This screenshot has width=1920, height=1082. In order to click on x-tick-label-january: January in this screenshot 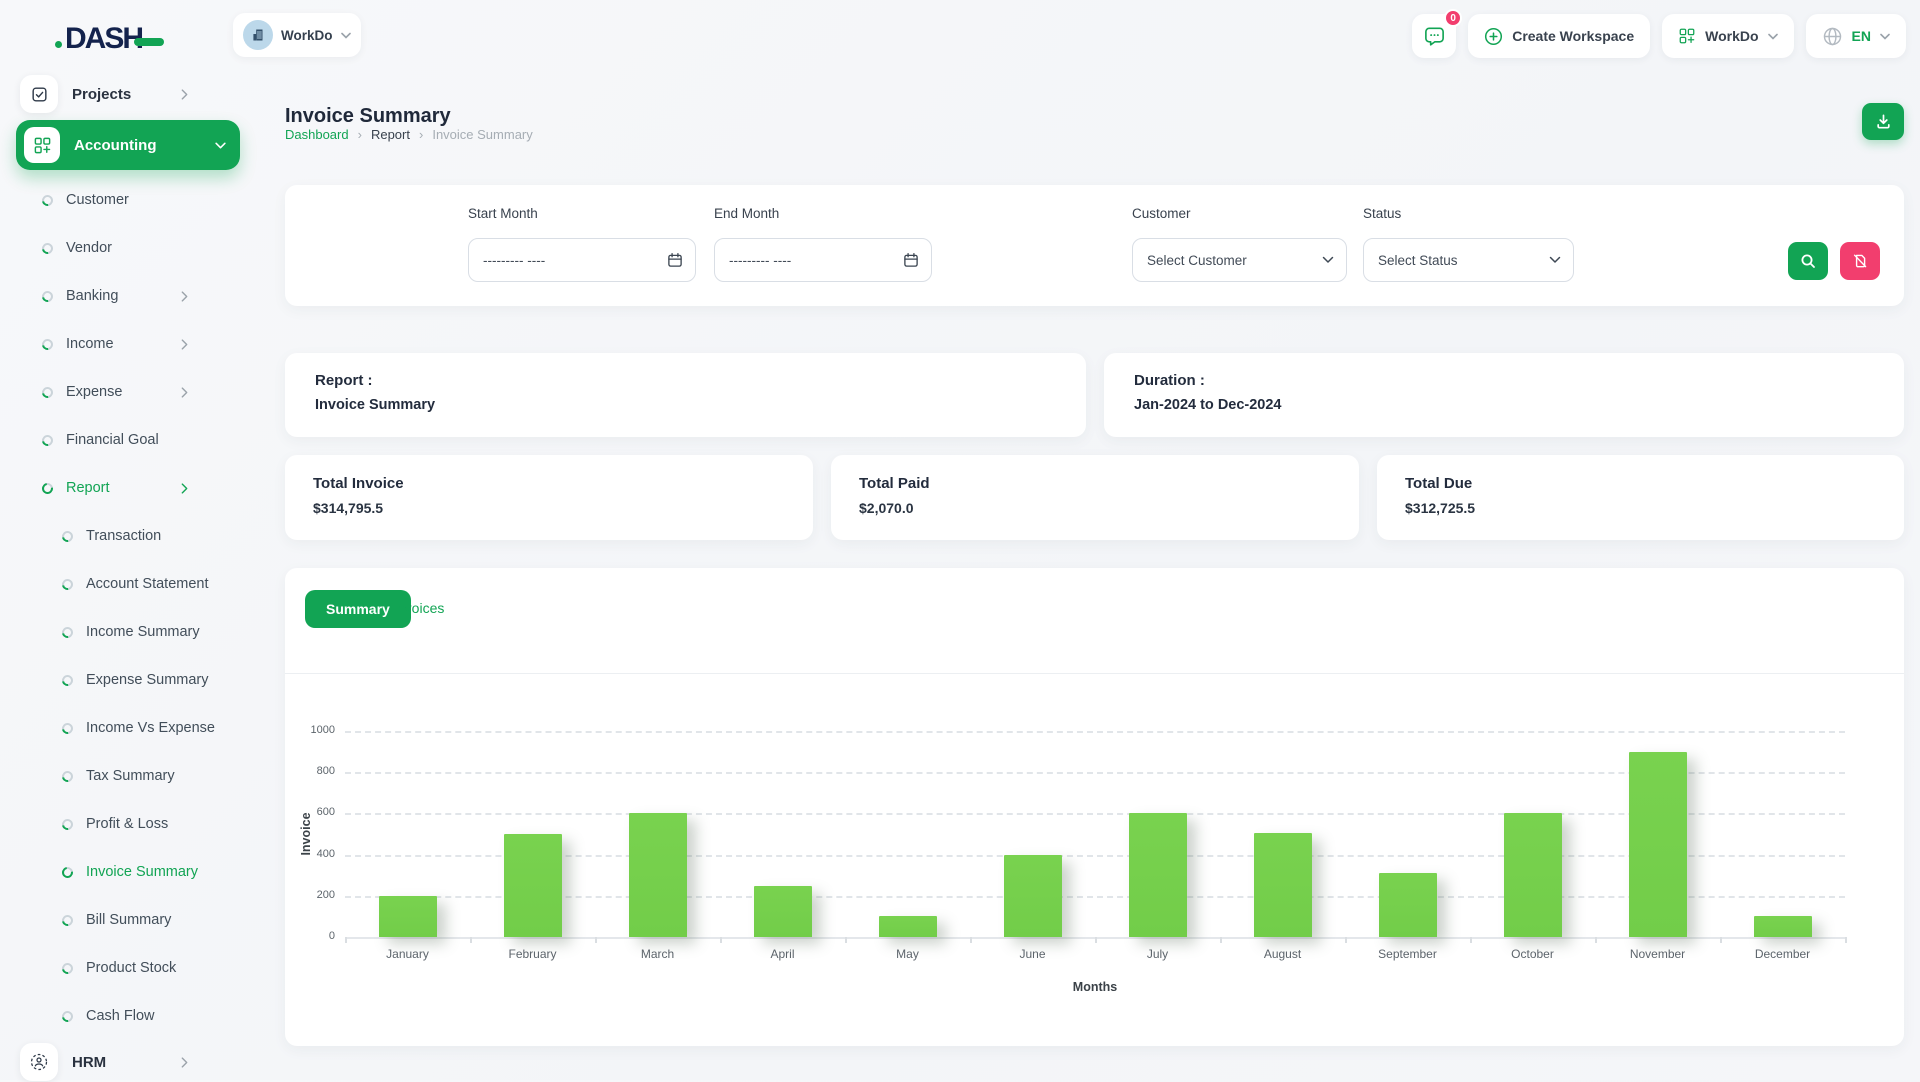, I will do `click(407, 954)`.